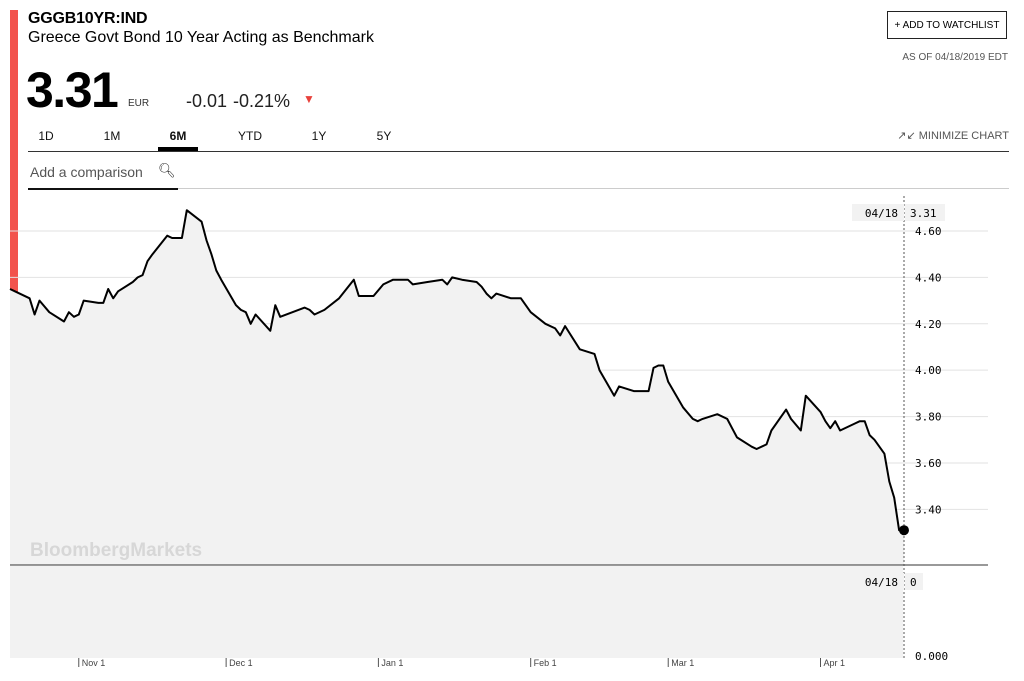 The width and height of the screenshot is (1024, 681). Describe the element at coordinates (682, 663) in the screenshot. I see `x-tick-label: Mar 1` at that location.